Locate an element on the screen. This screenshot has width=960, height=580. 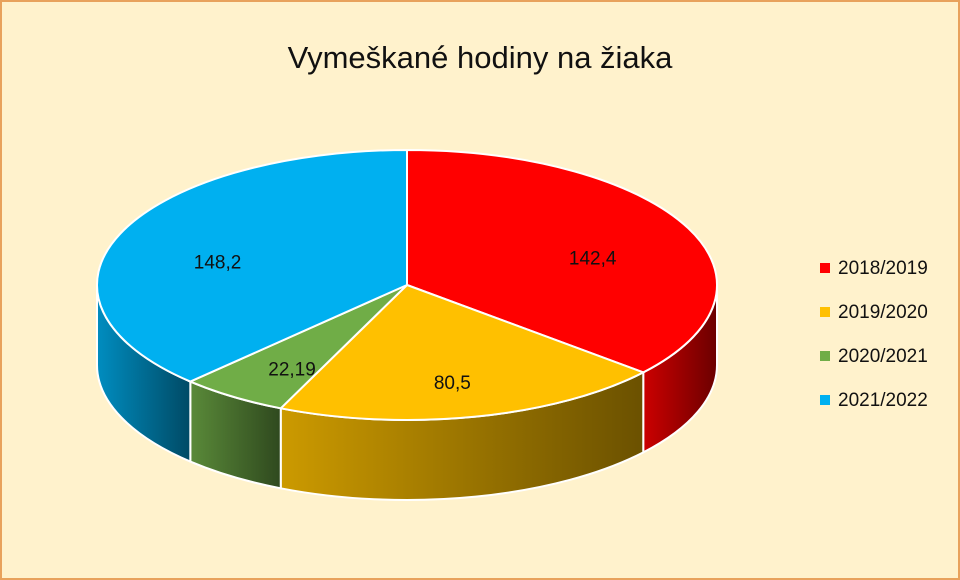
data-label: 22,19 is located at coordinates (292, 370).